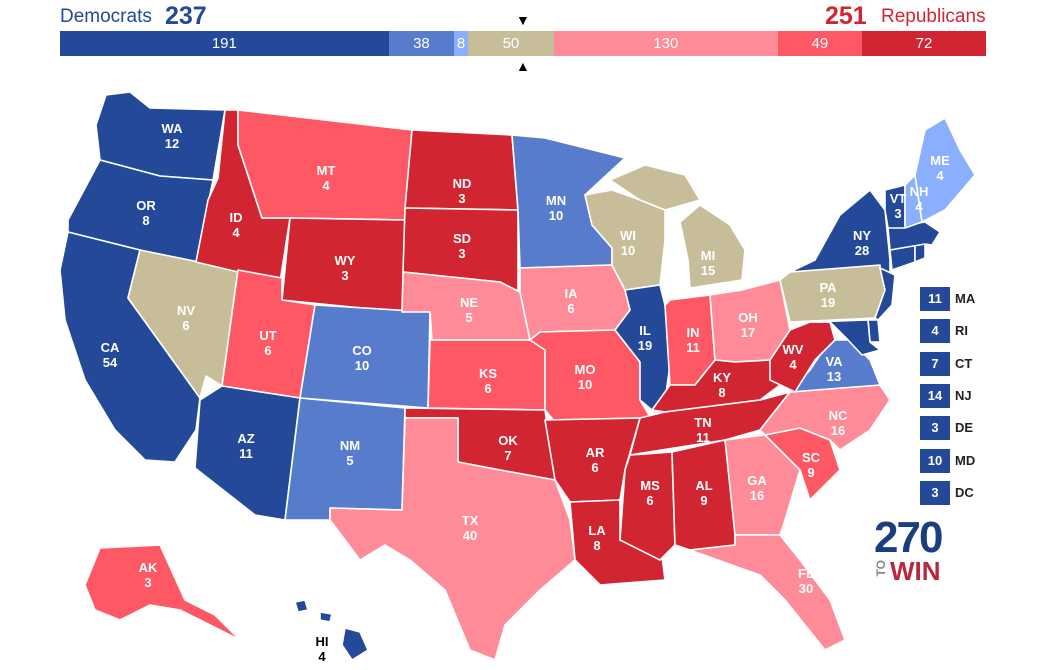 The height and width of the screenshot is (670, 1050). Describe the element at coordinates (955, 331) in the screenshot. I see `small-state-ri: 4 RI` at that location.